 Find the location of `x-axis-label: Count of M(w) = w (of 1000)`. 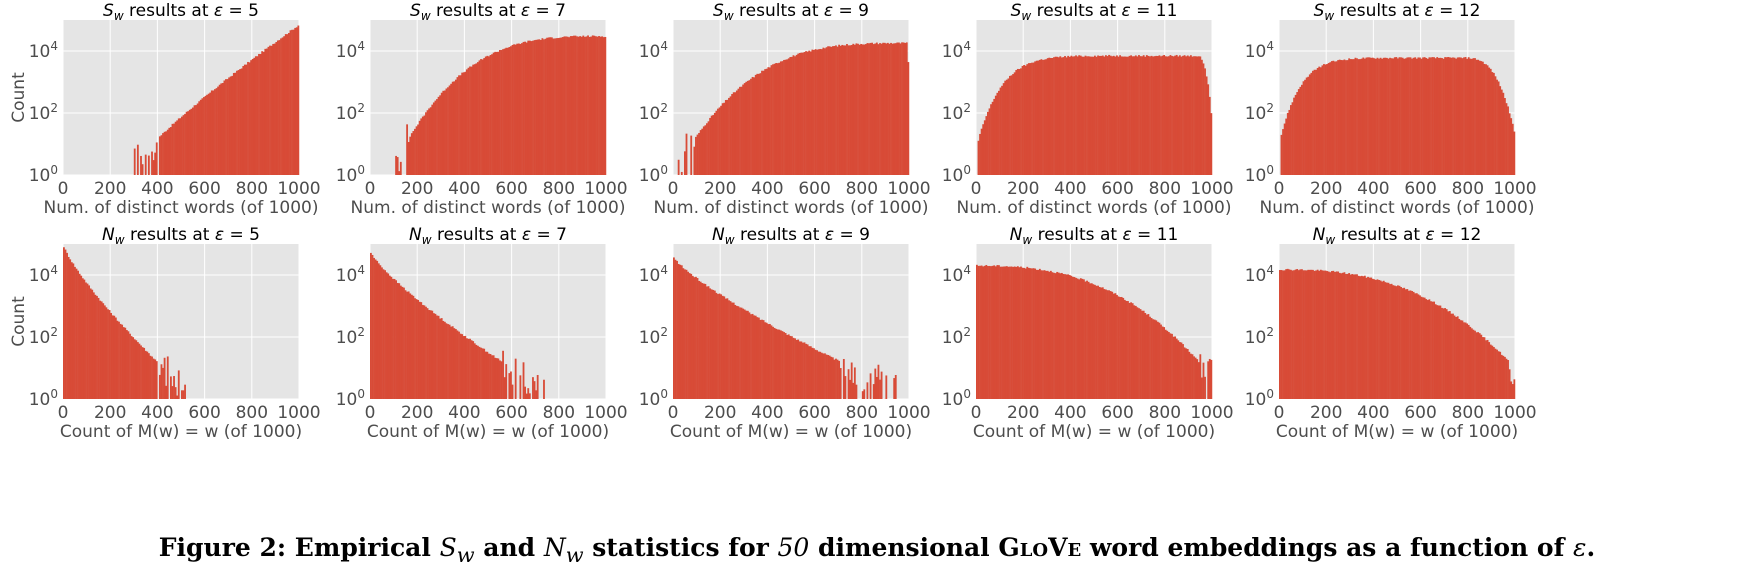

x-axis-label: Count of M(w) = w (of 1000) is located at coordinates (1397, 432).